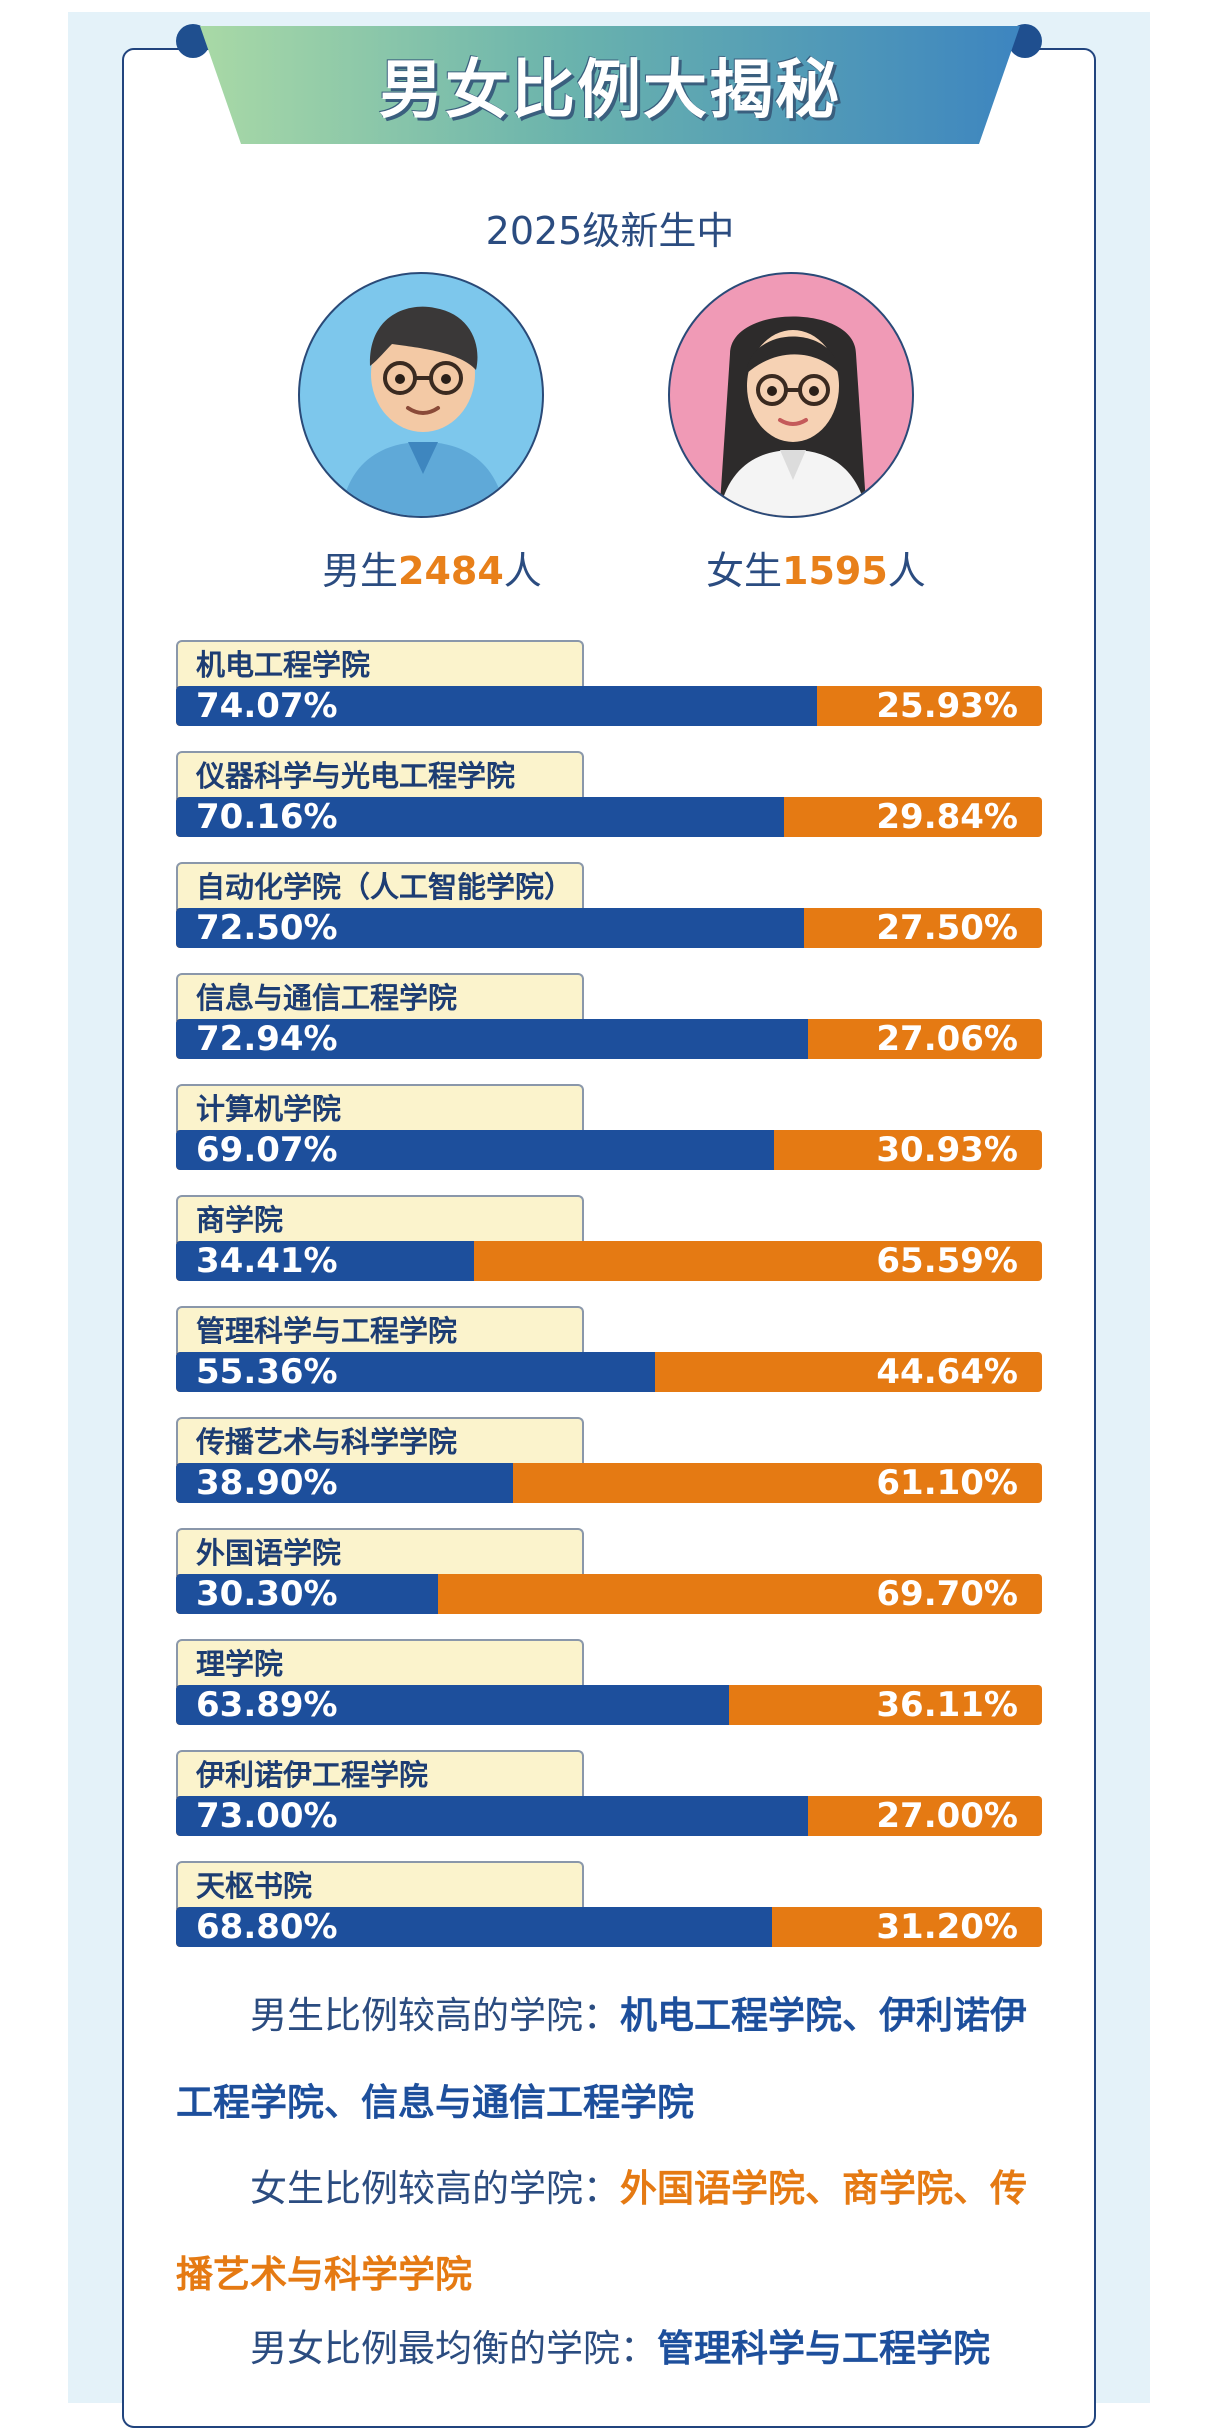  What do you see at coordinates (267, 1705) in the screenshot?
I see `male-percent-label: 63.89%` at bounding box center [267, 1705].